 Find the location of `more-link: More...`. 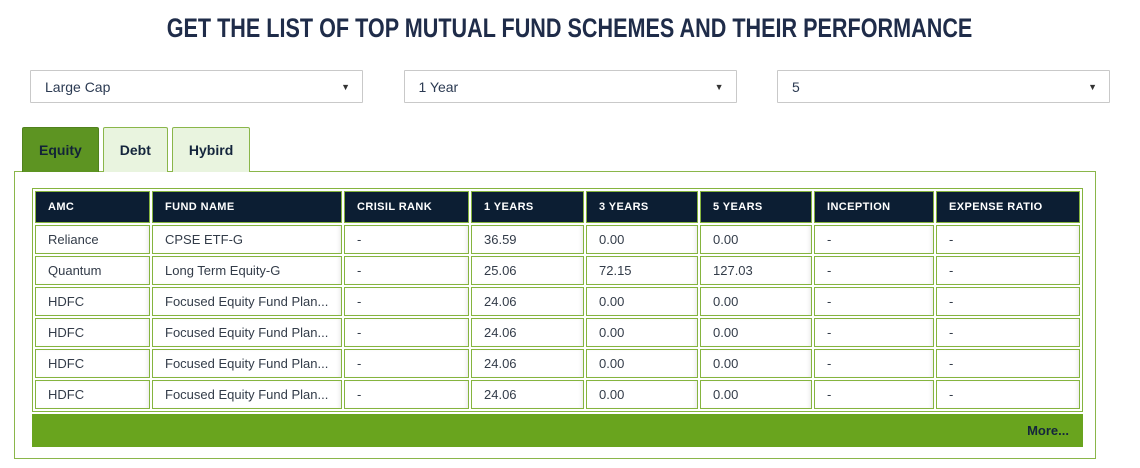

more-link: More... is located at coordinates (1048, 430).